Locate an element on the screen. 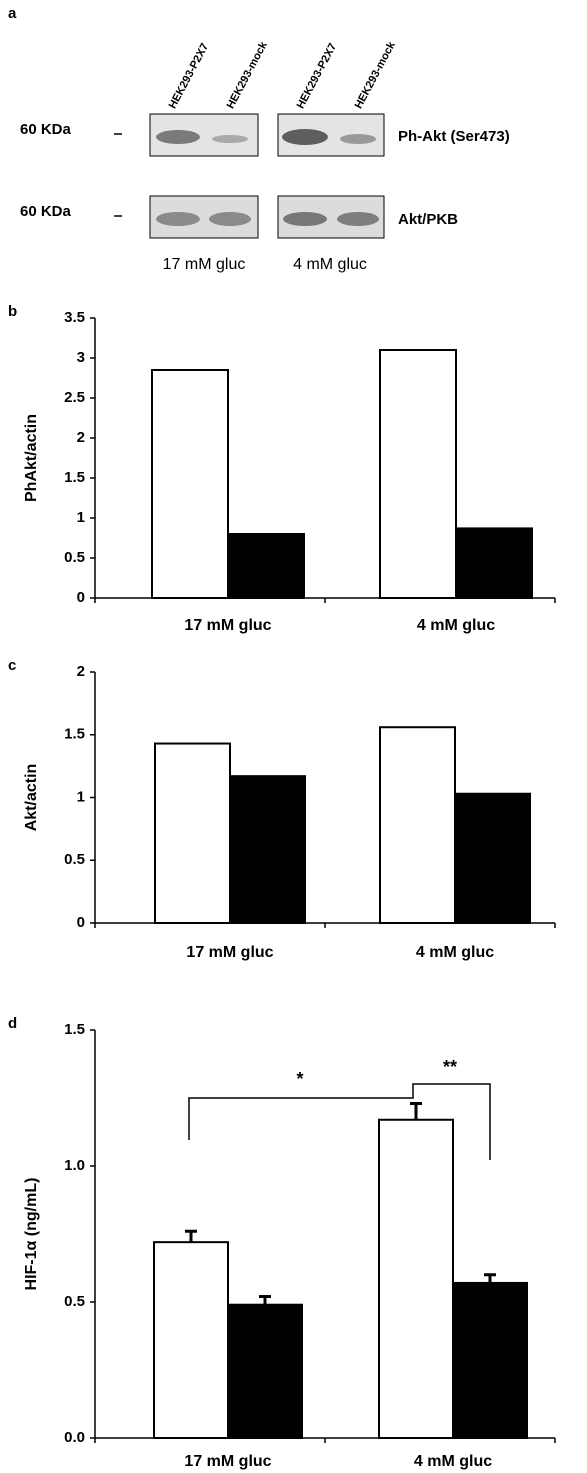 The image size is (587, 1473). y-tick-label: 2.5 is located at coordinates (74, 397).